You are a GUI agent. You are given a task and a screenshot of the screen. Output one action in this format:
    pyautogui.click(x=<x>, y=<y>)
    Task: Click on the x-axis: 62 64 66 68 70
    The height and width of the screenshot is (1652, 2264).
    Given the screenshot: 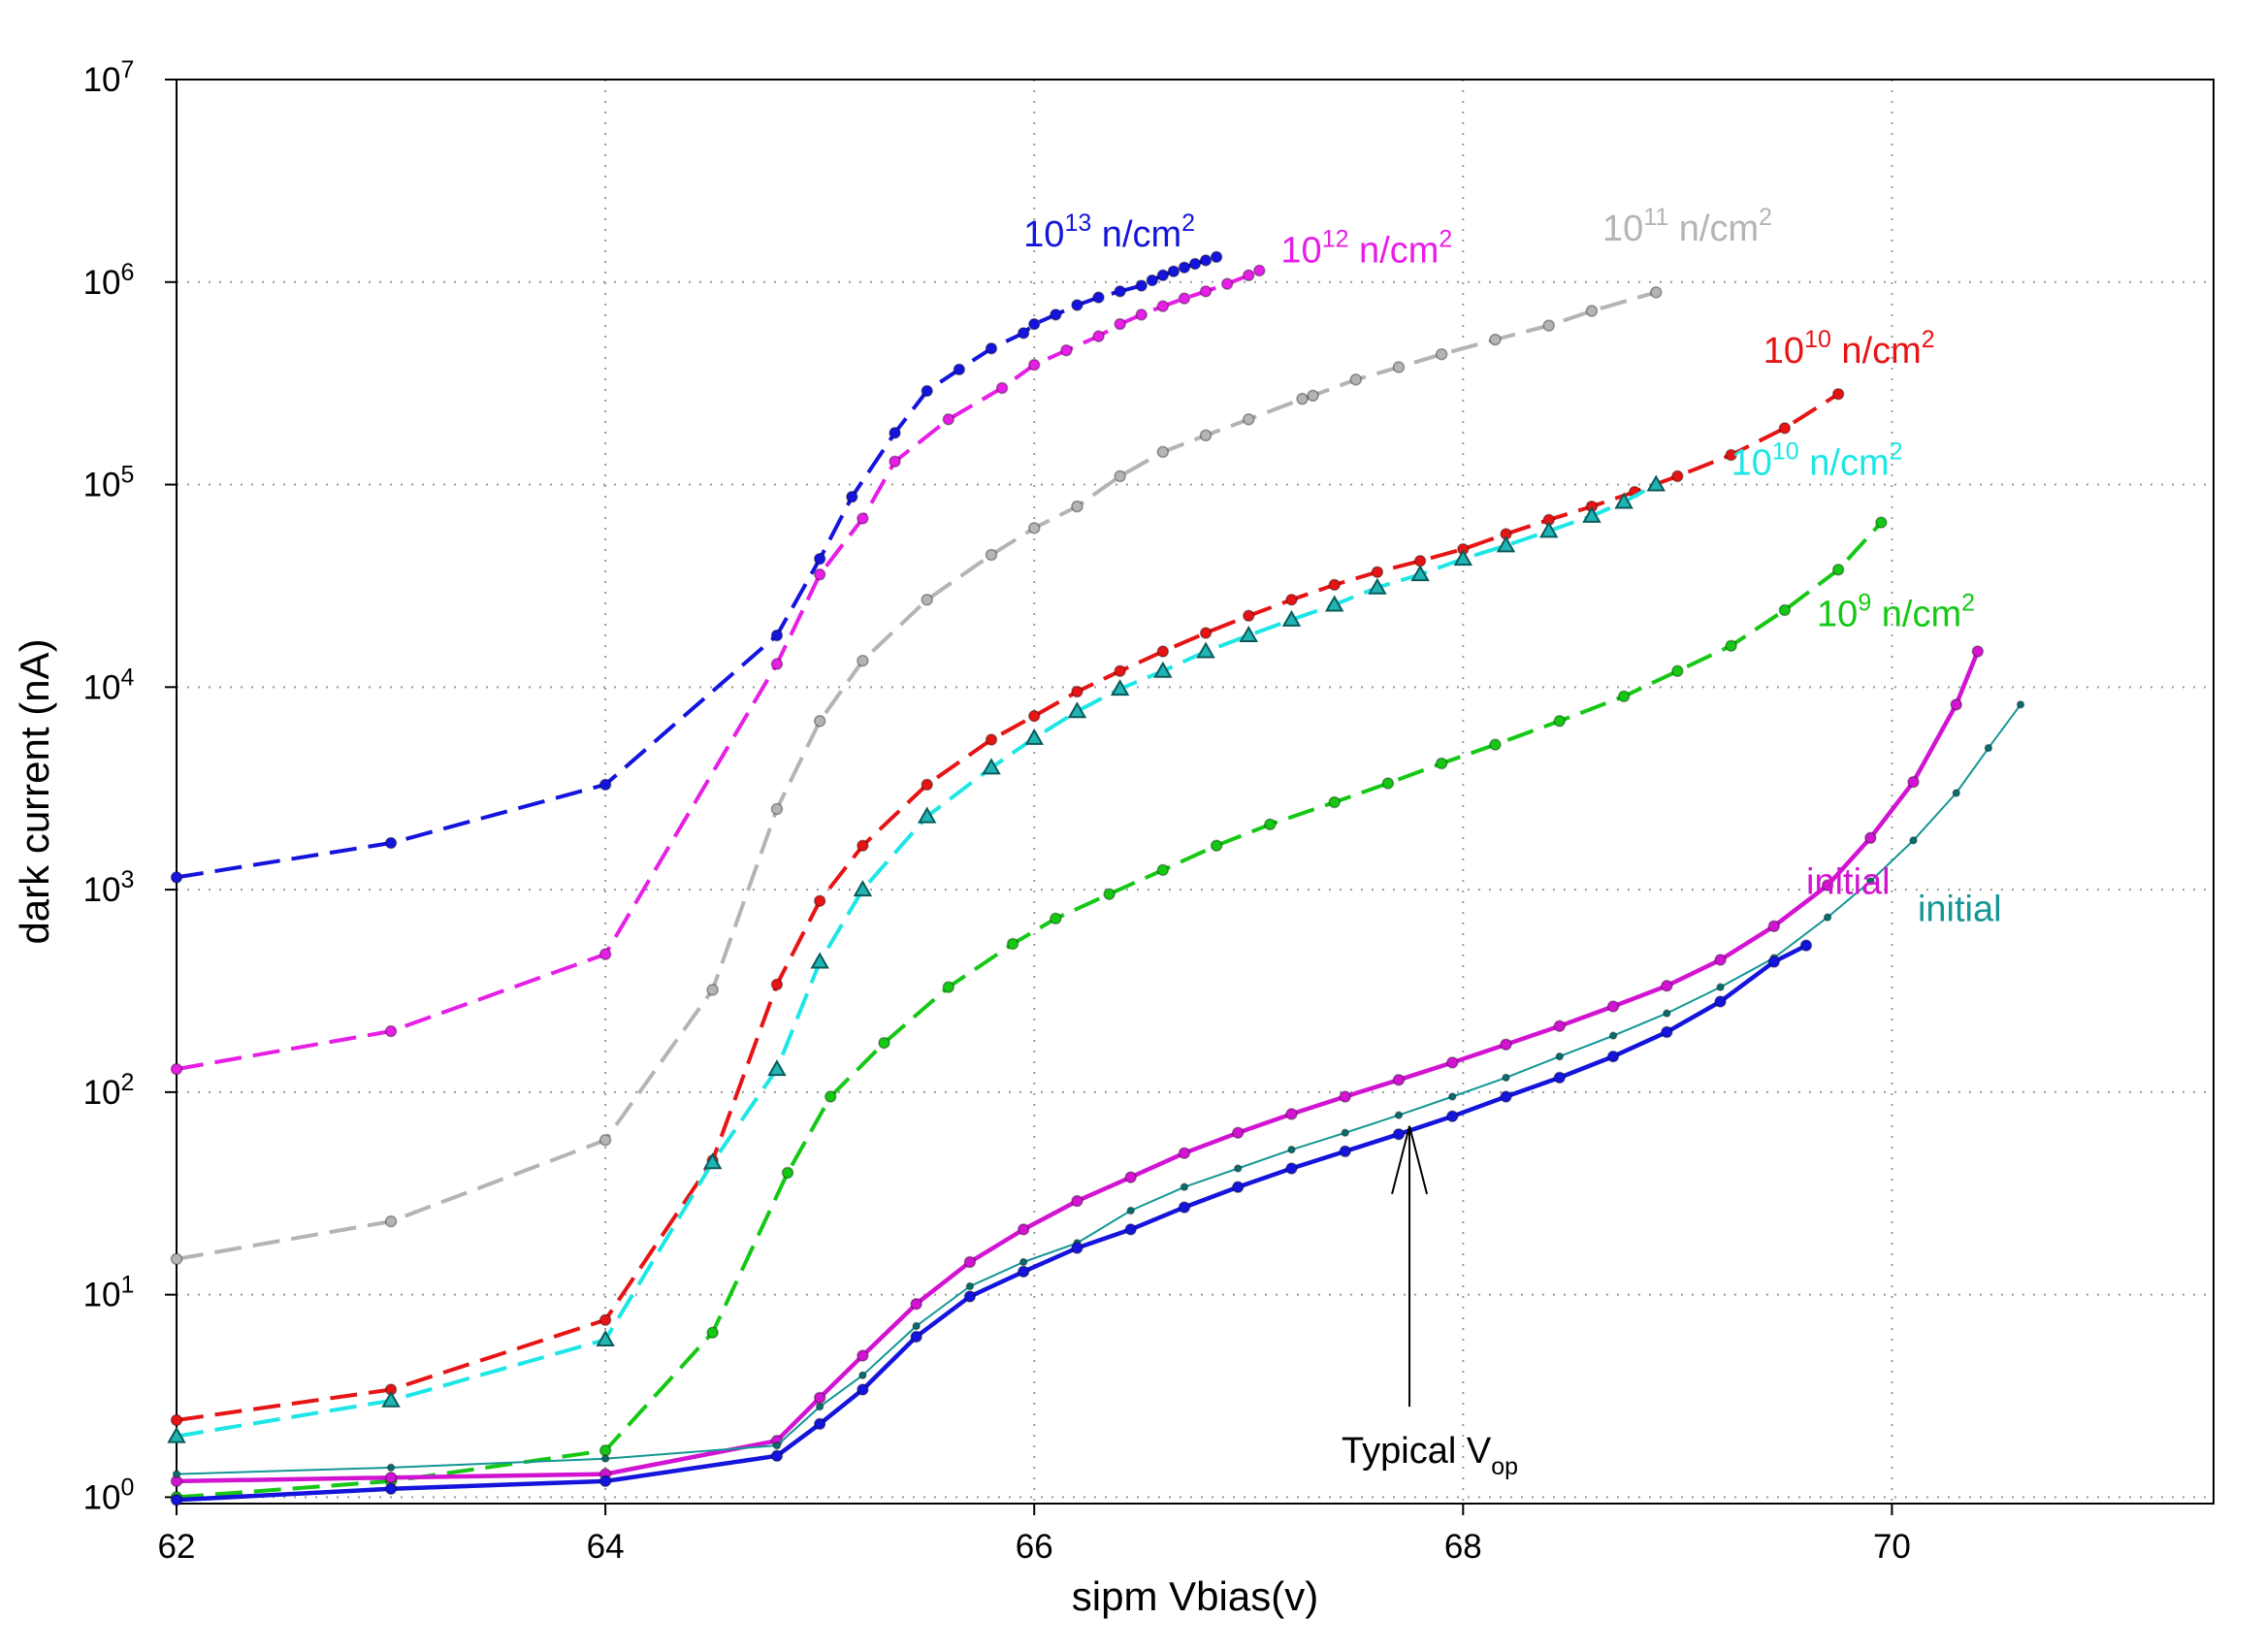 What is the action you would take?
    pyautogui.click(x=1034, y=1535)
    